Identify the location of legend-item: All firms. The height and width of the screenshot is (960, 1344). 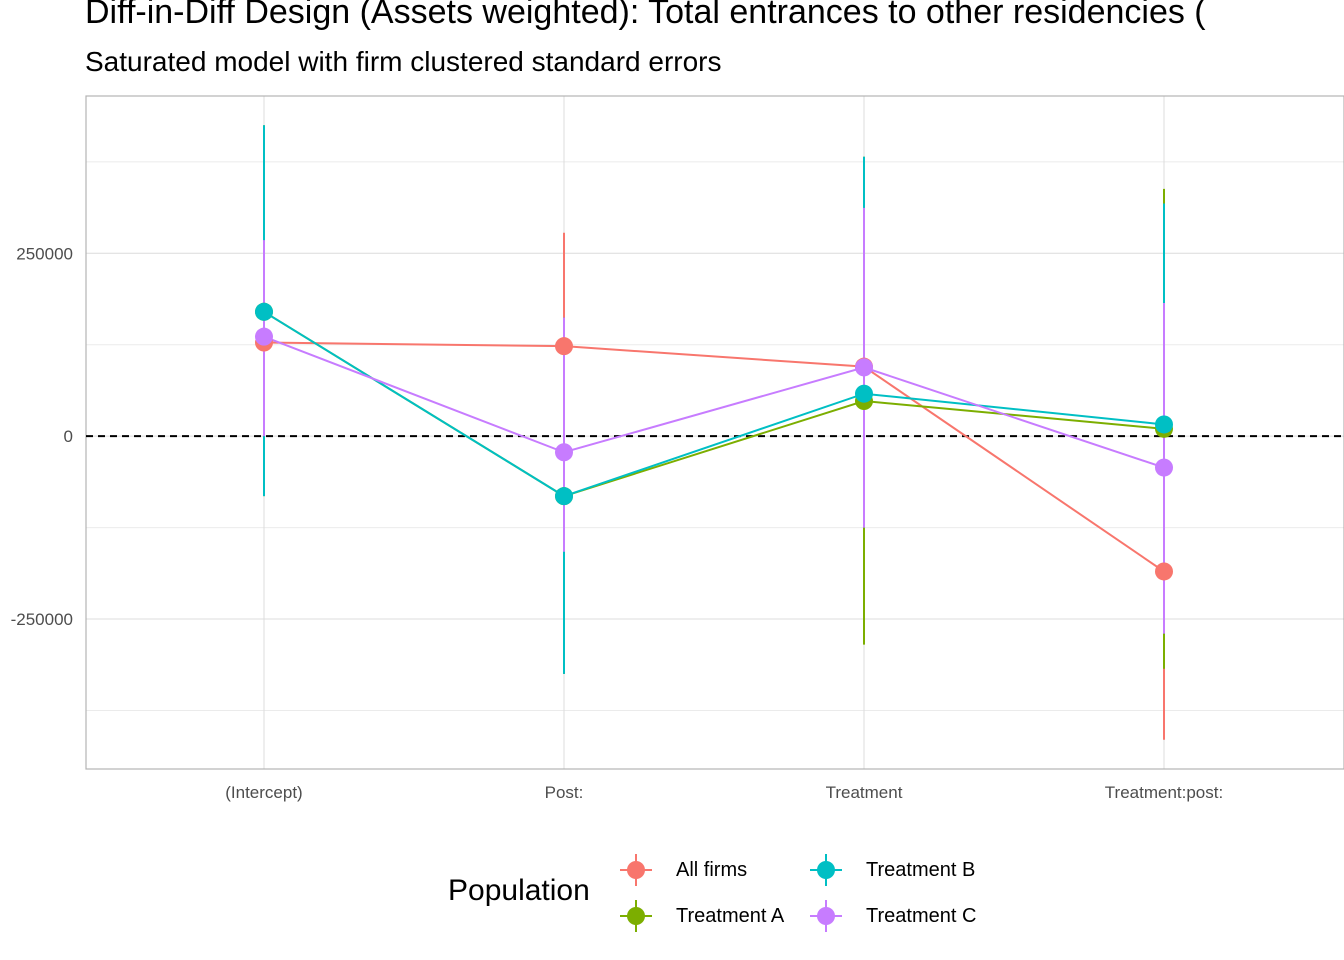
(681, 870).